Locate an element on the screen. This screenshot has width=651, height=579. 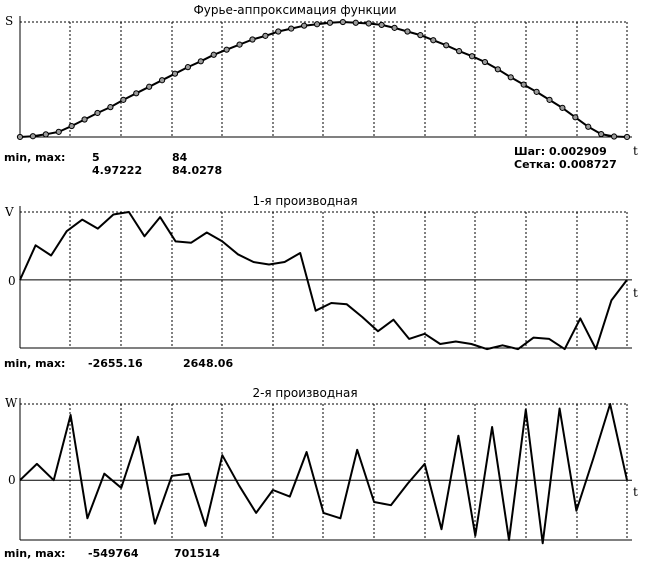
min-value-precise: 4.97222 is located at coordinates (117, 170).